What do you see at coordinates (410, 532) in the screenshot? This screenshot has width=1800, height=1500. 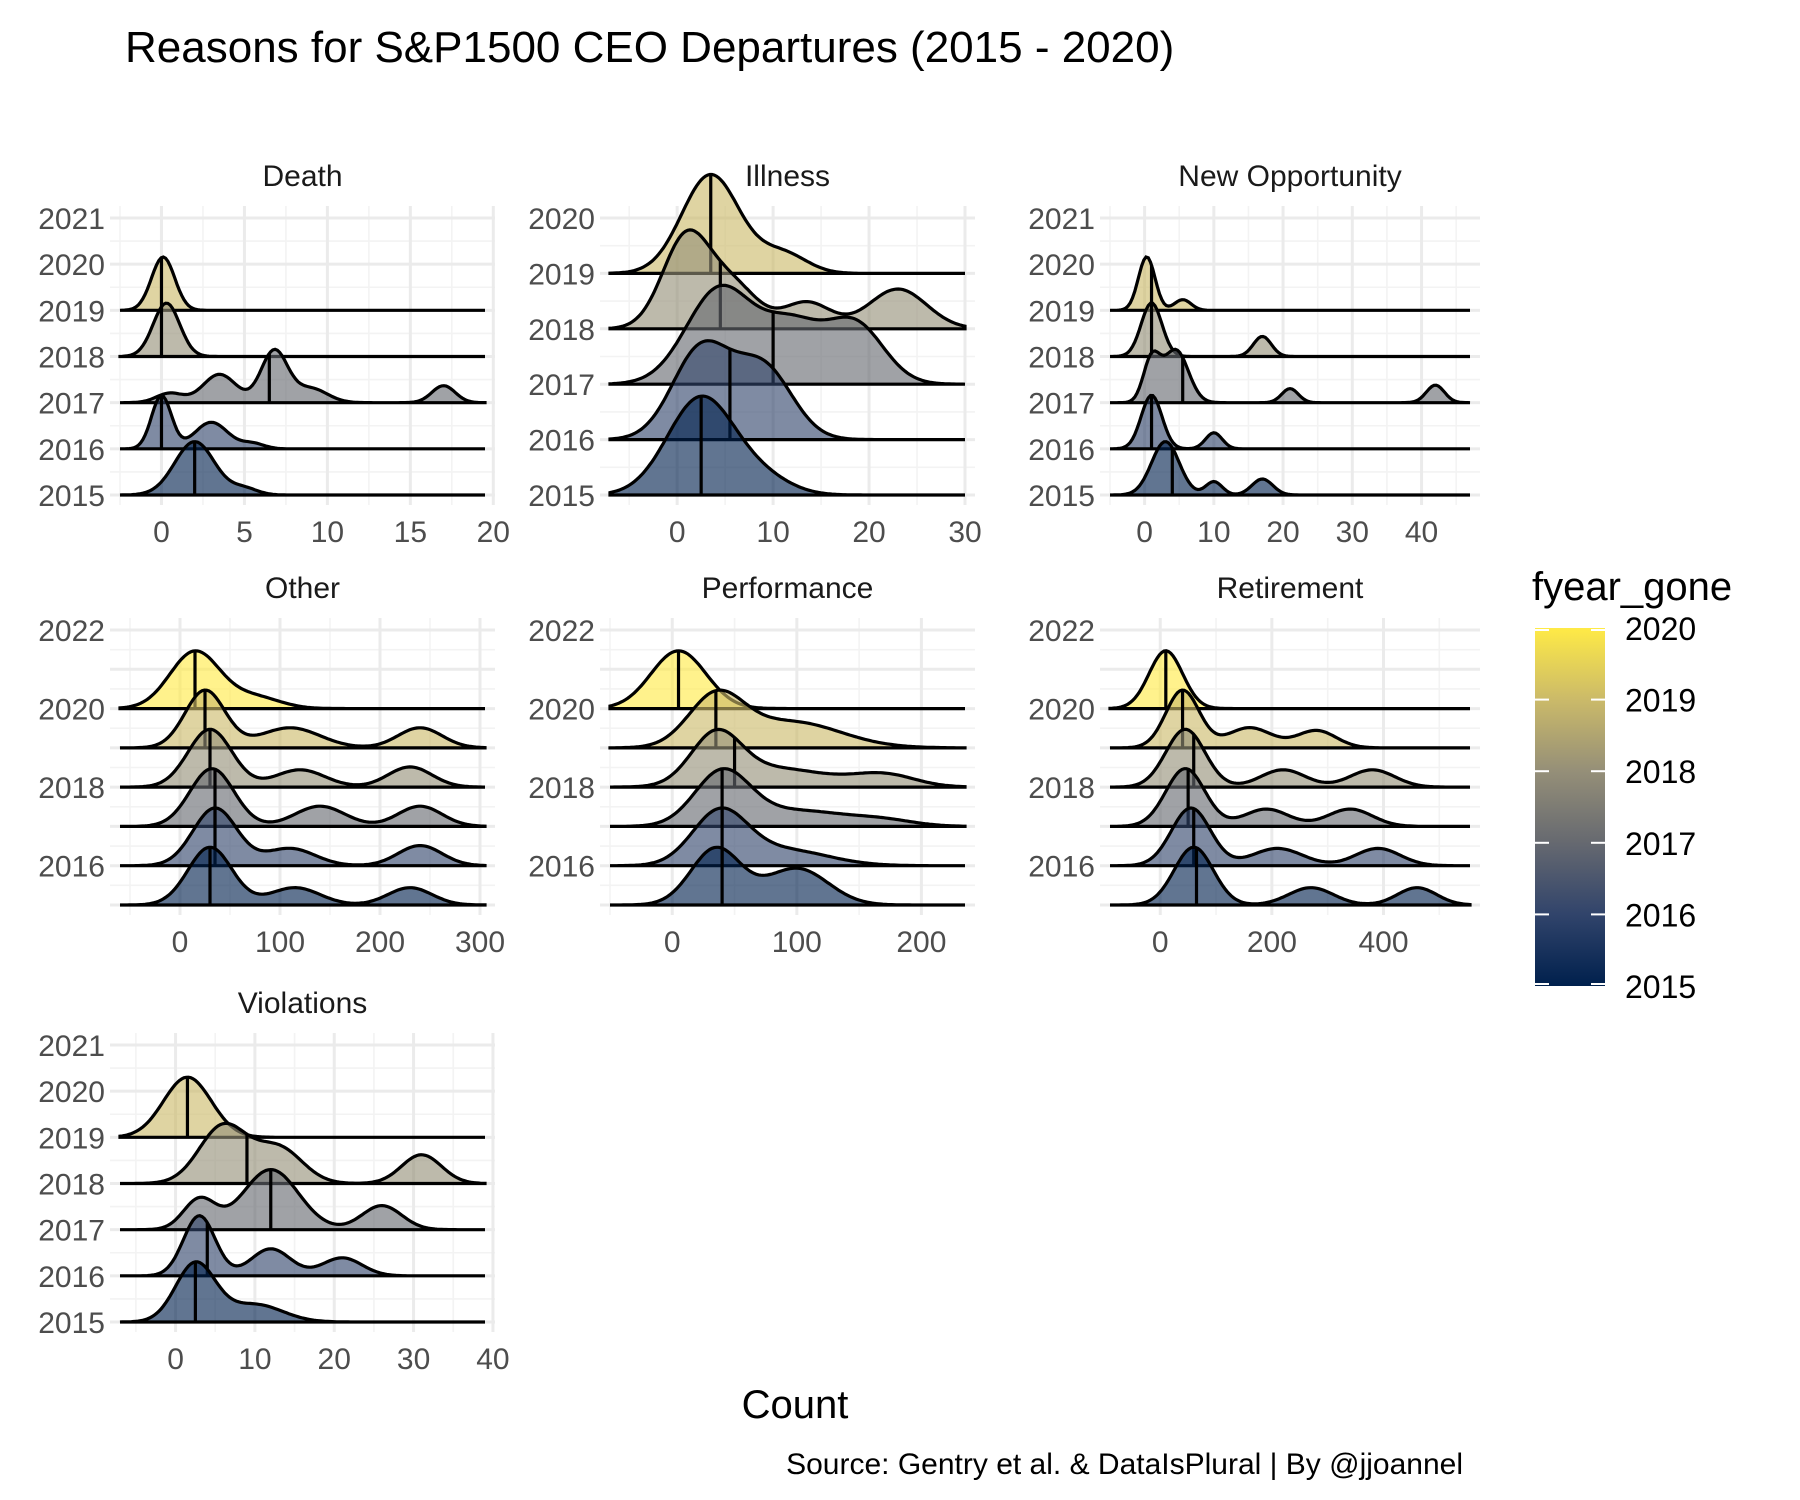 I see `x-tick-label: 15` at bounding box center [410, 532].